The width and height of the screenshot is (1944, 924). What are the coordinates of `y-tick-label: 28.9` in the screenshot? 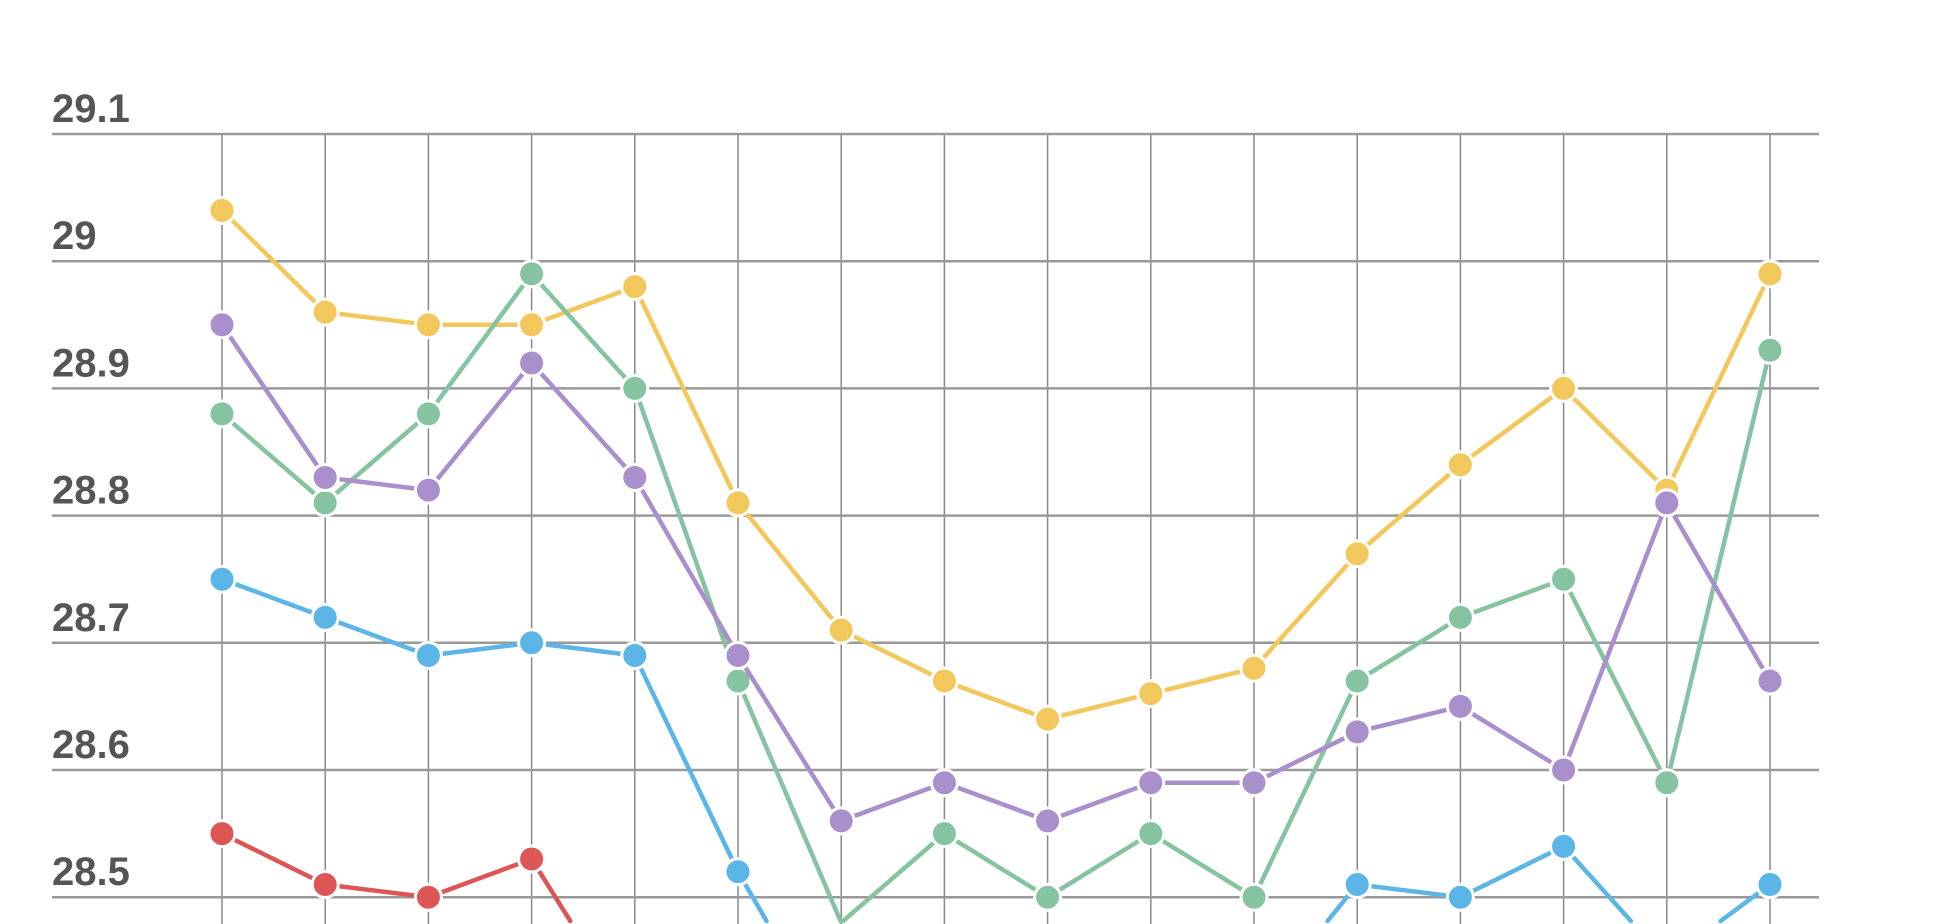 It's located at (91, 363).